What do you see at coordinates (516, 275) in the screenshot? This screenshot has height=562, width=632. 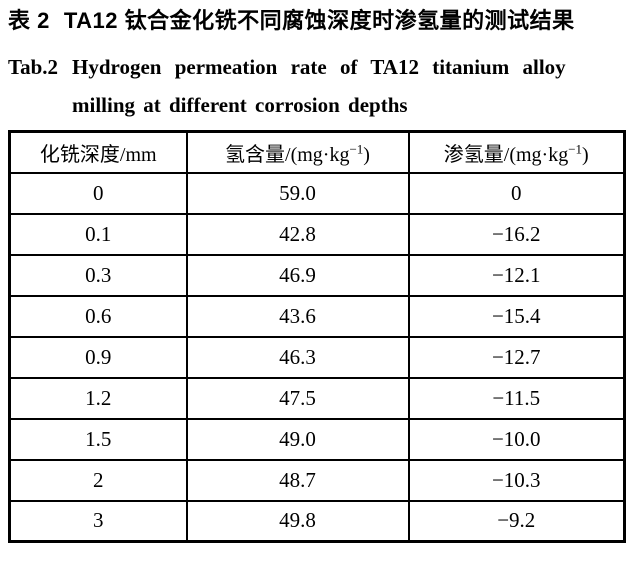 I see `table-cell: −12.1` at bounding box center [516, 275].